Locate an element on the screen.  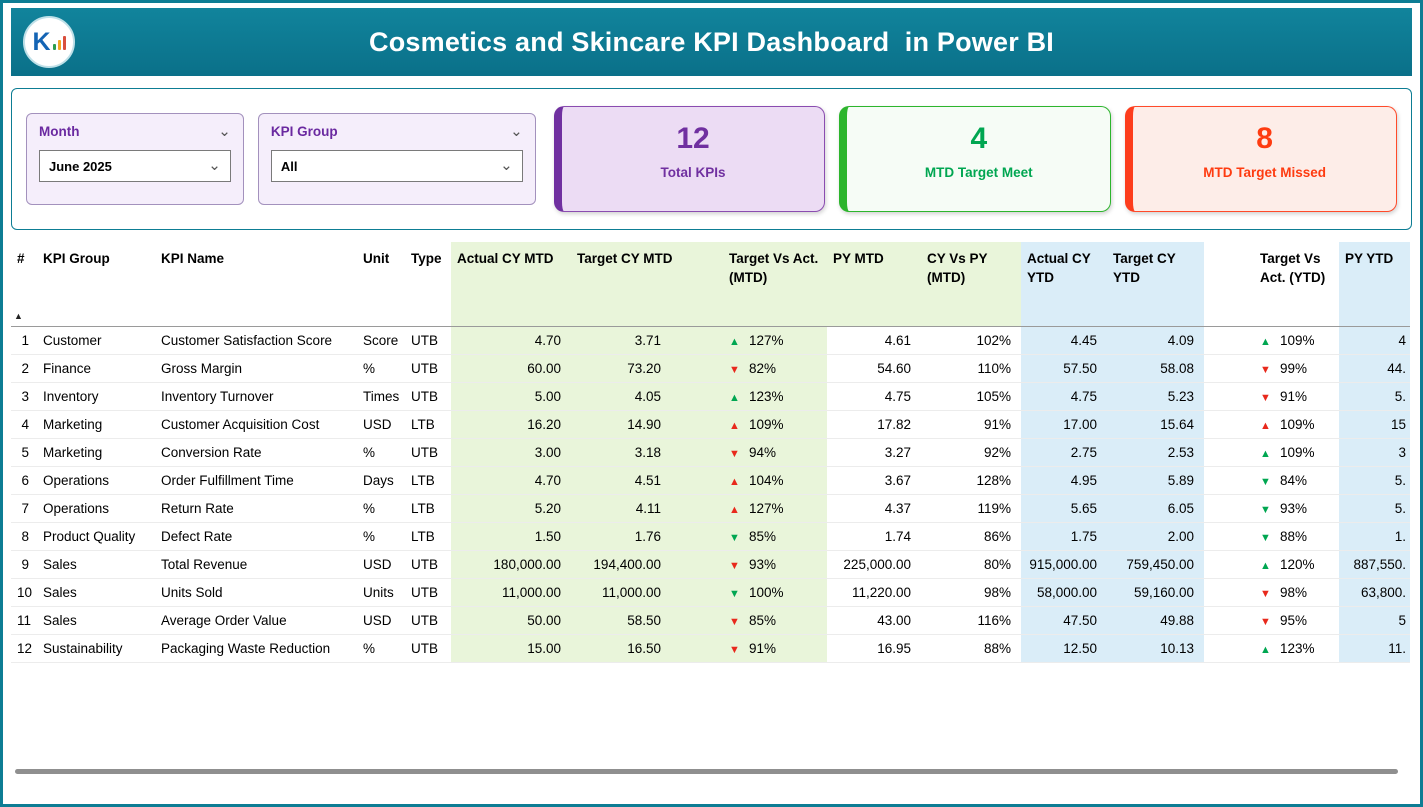
cell-target-vs-act-ytd: ▼ 91% is located at coordinates (1271, 396).